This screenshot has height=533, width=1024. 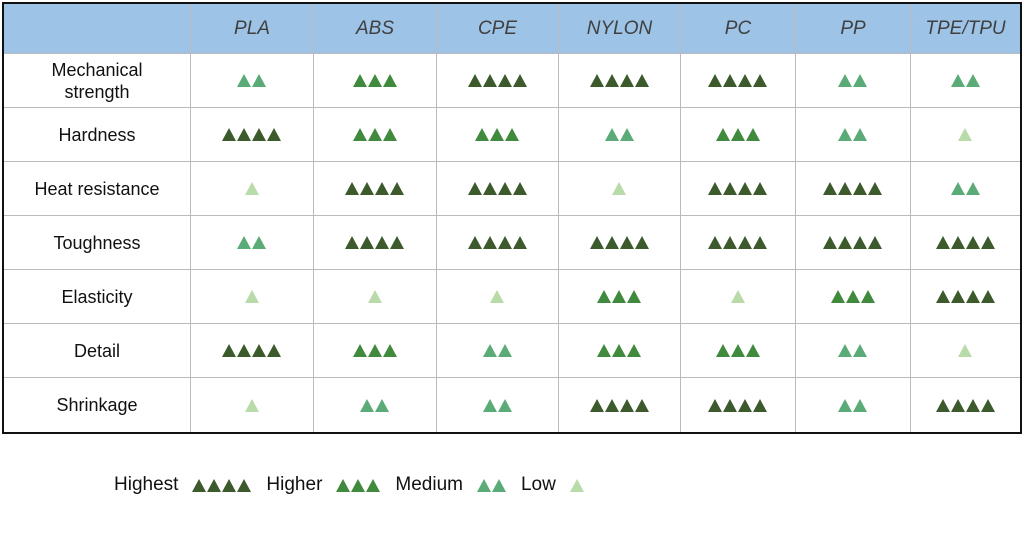 I want to click on cell: ABS, so click(x=375, y=29).